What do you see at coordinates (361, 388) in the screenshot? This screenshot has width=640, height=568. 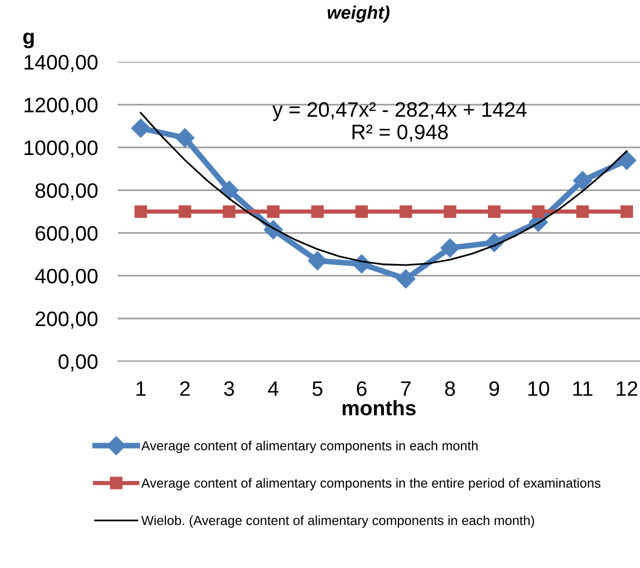 I see `x-tick-label: 6` at bounding box center [361, 388].